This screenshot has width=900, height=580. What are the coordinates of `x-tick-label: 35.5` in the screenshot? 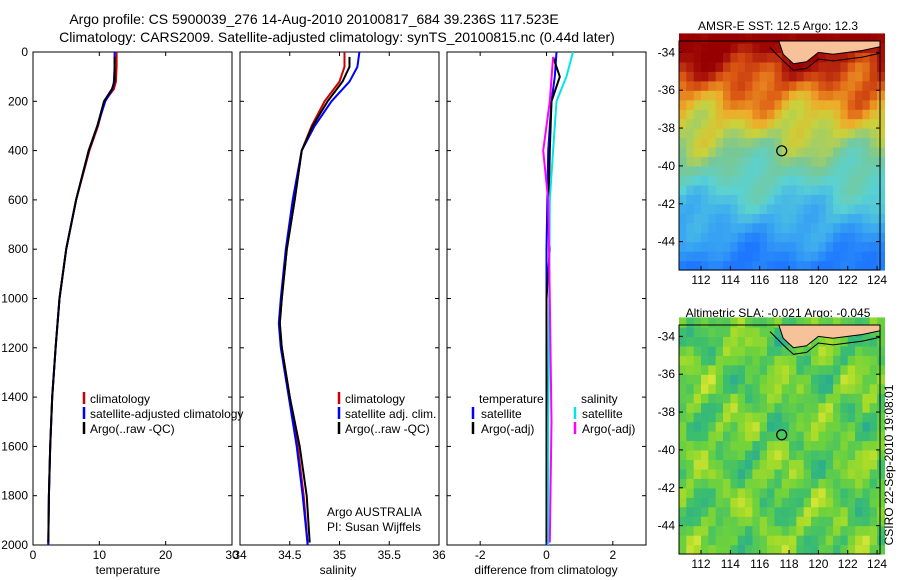 It's located at (390, 555).